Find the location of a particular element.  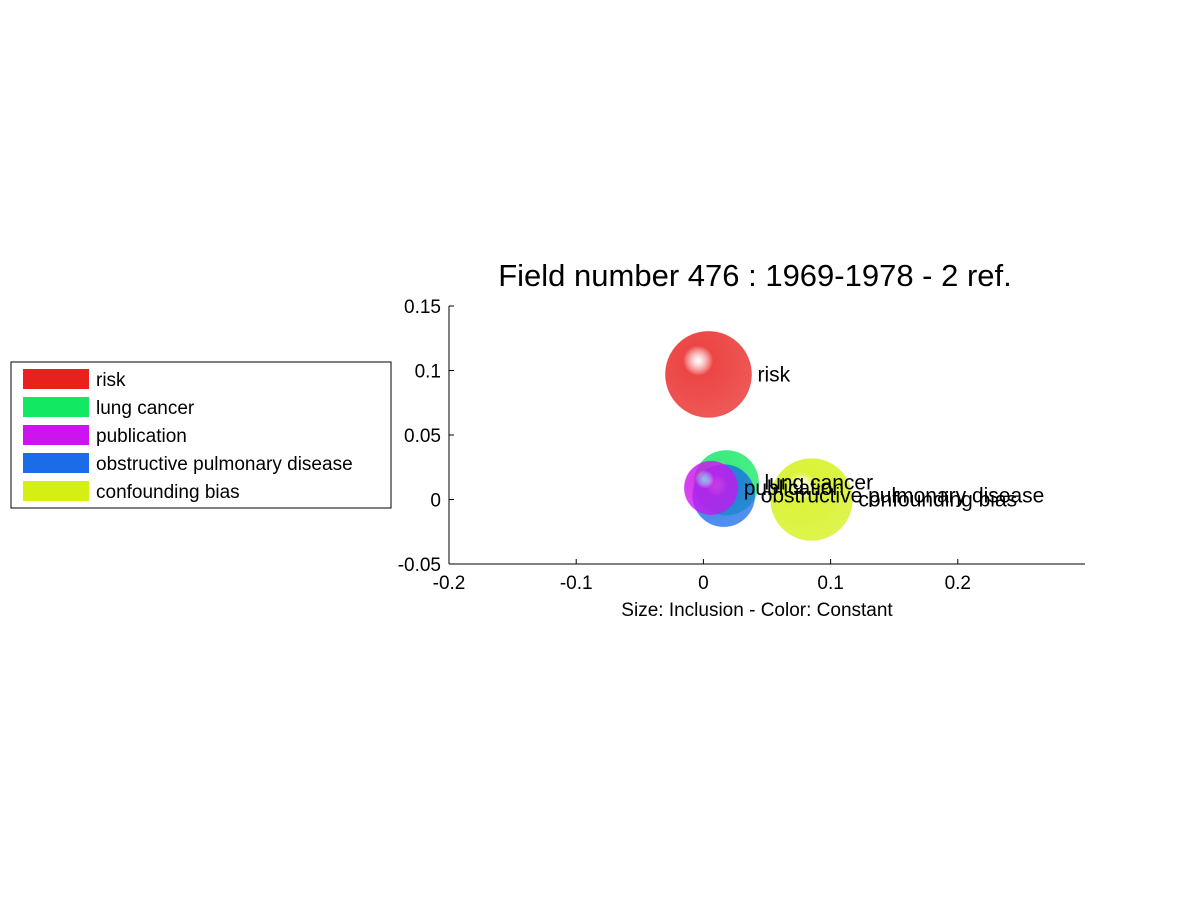

bubble-label: lung cancer is located at coordinates (819, 483).